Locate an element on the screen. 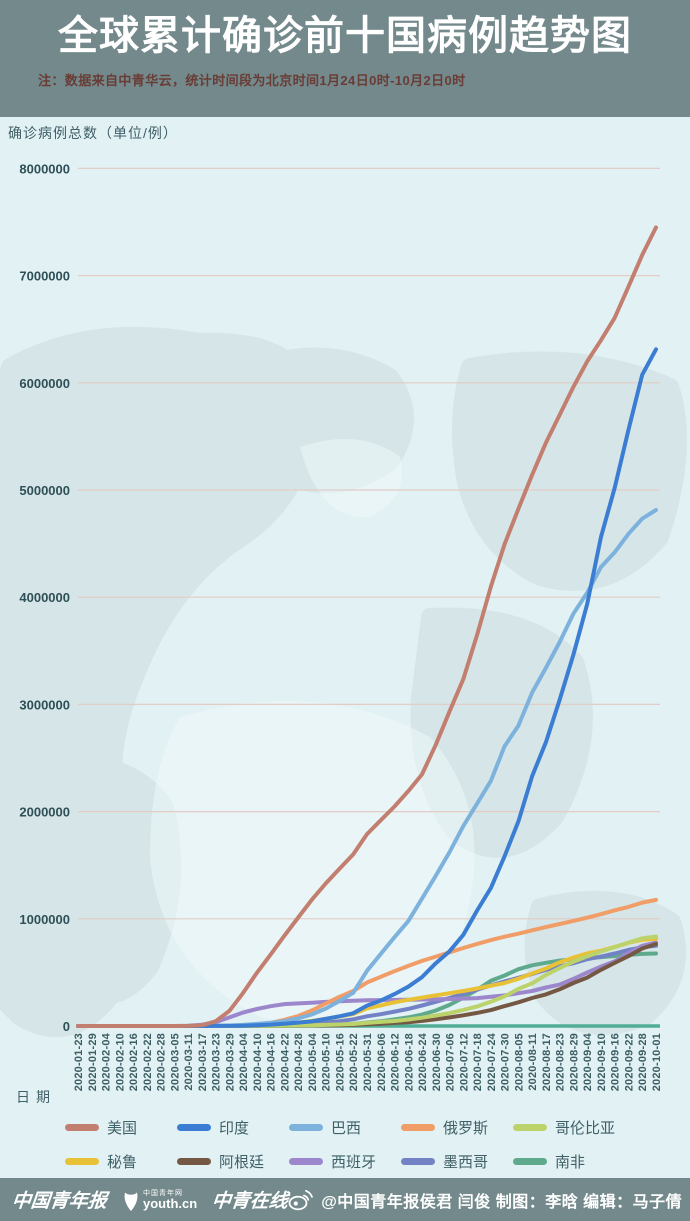 The width and height of the screenshot is (690, 1221). x-tick-label: 2020-07-06 is located at coordinates (451, 1062).